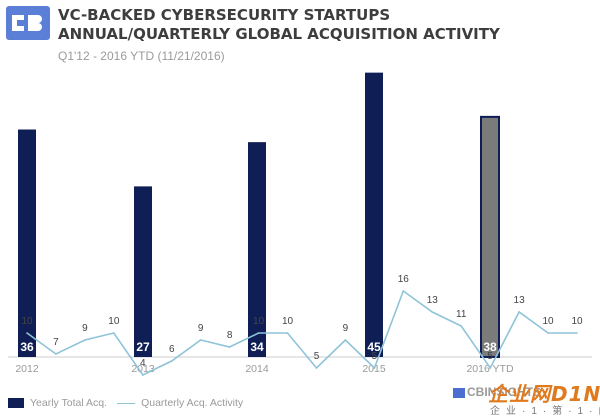 This screenshot has height=417, width=600. Describe the element at coordinates (143, 271) in the screenshot. I see `bar-2013` at that location.